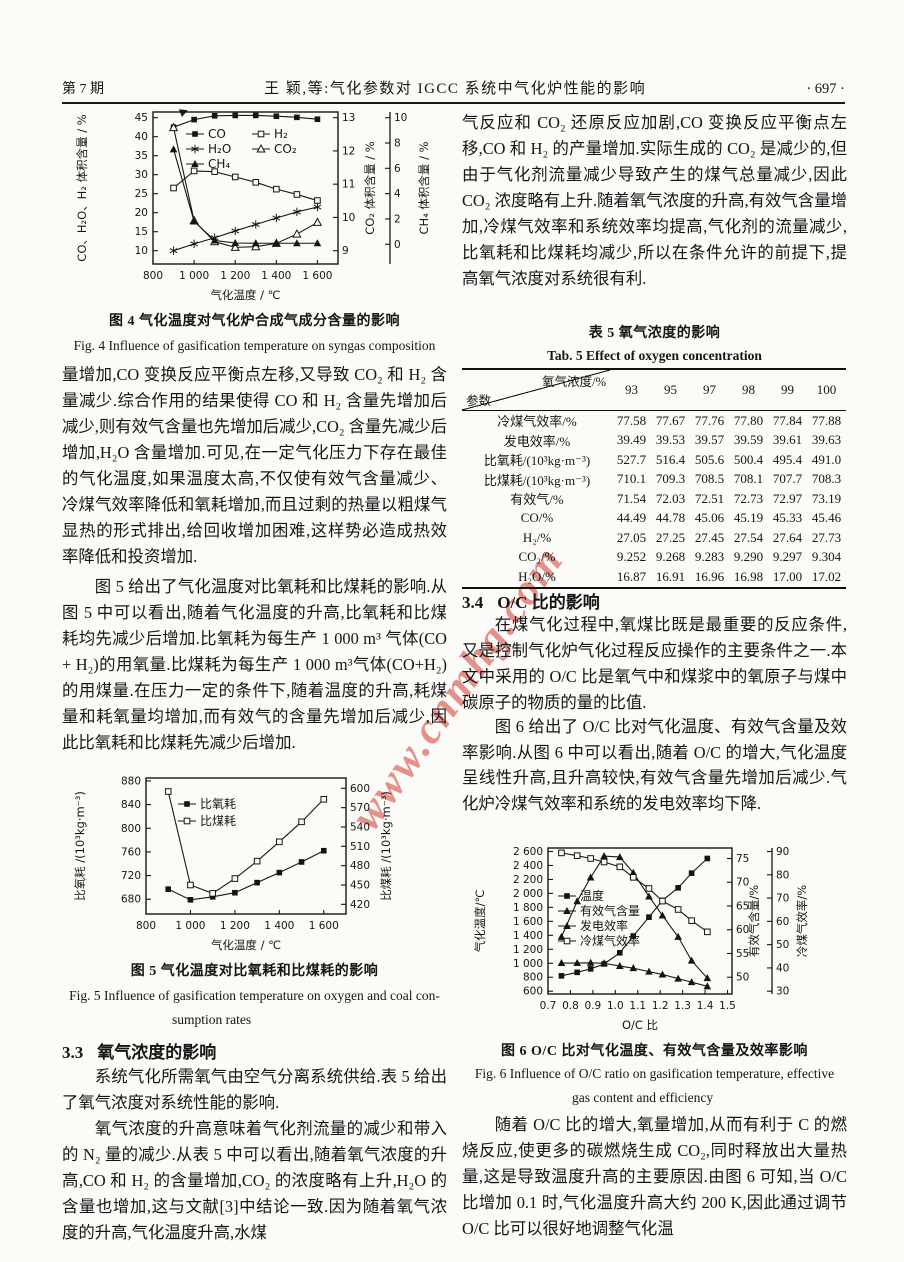 This screenshot has width=904, height=1262. I want to click on table-cell: 16.96, so click(709, 576).